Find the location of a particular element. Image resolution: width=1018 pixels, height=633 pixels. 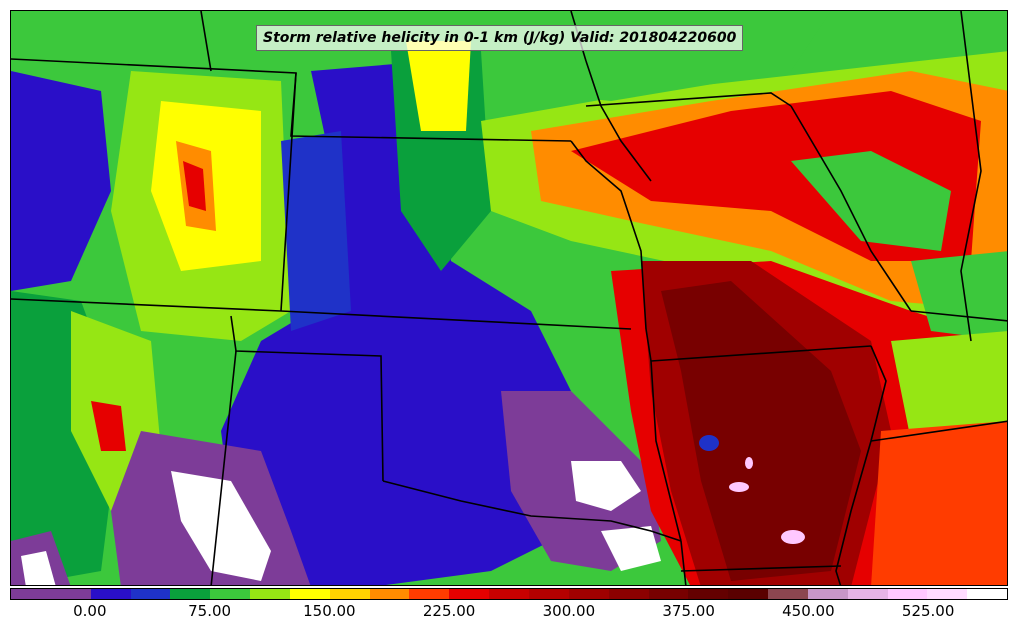

field-se-yellow-right is located at coordinates (949, 386).